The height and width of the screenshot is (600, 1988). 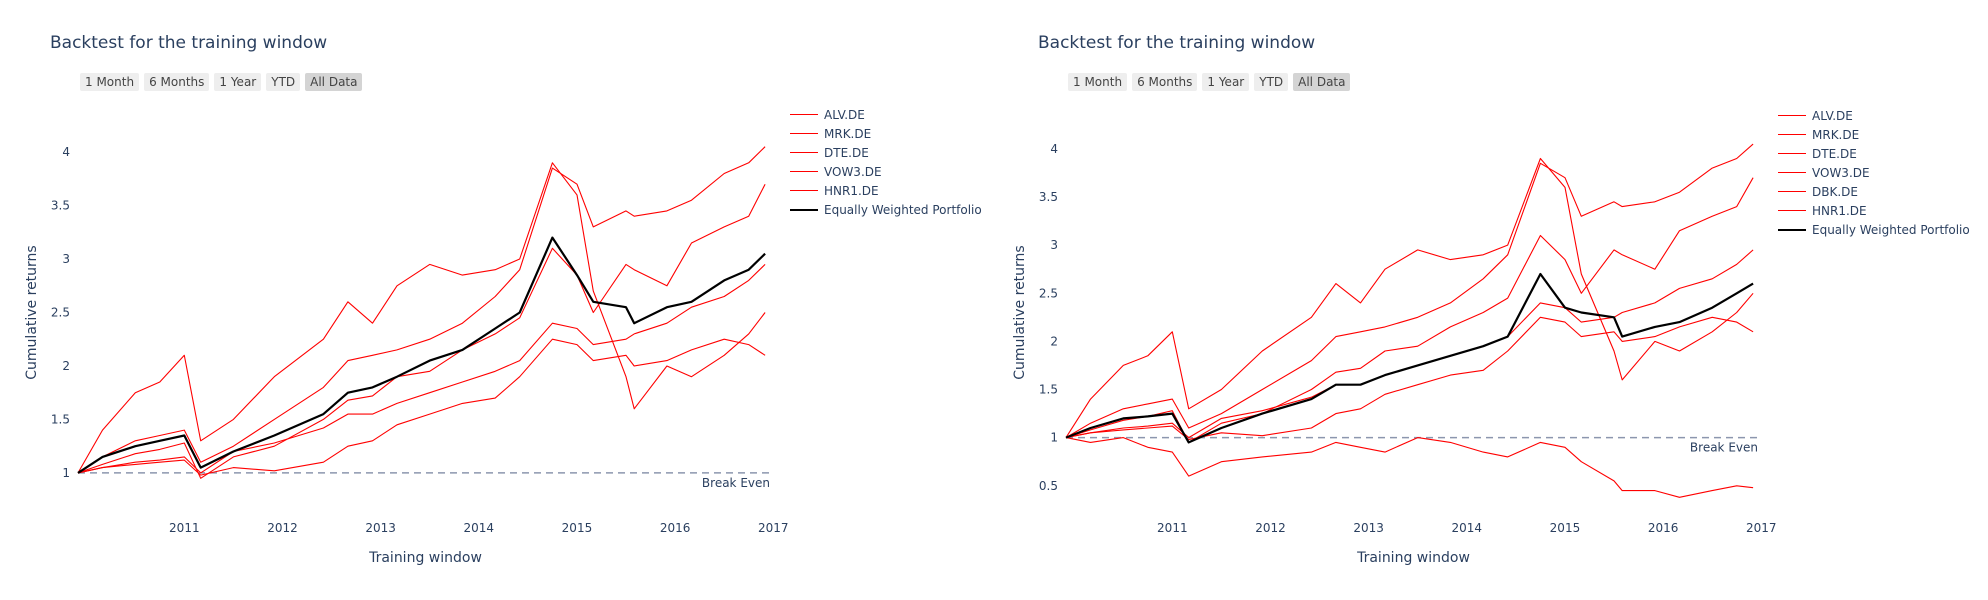 What do you see at coordinates (1409, 467) in the screenshot?
I see `series-line-dbk-de` at bounding box center [1409, 467].